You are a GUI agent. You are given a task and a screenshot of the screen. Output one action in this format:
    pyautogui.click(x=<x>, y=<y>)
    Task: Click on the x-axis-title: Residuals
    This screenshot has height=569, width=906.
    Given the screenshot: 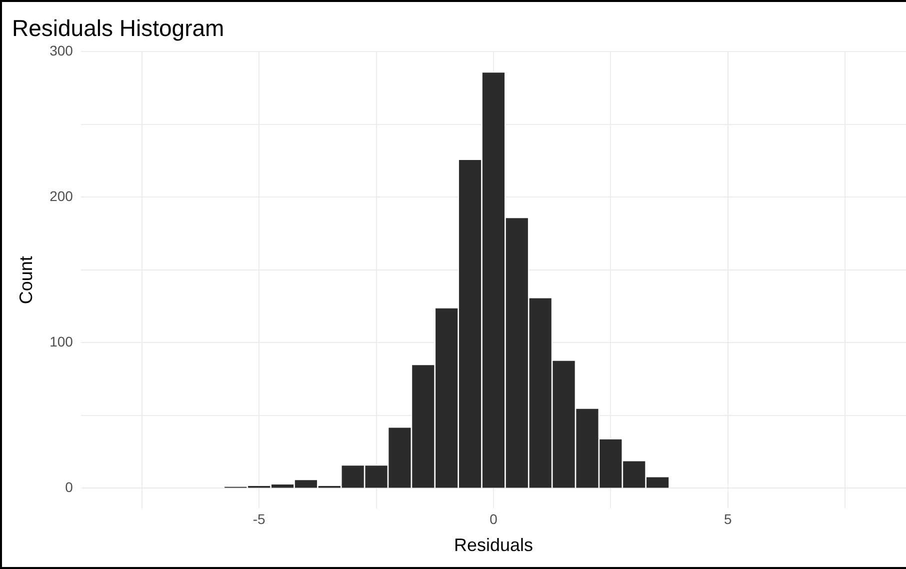 What is the action you would take?
    pyautogui.click(x=494, y=545)
    